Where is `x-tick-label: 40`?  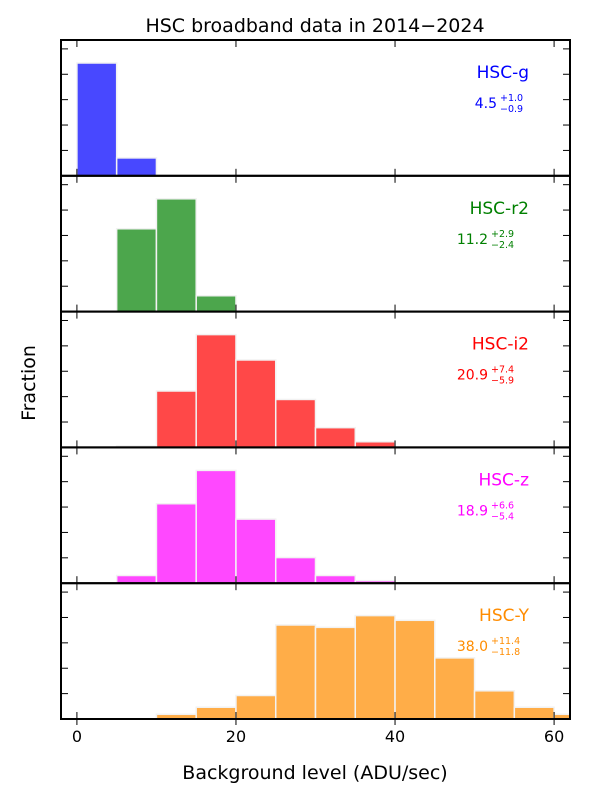
x-tick-label: 40 is located at coordinates (395, 736).